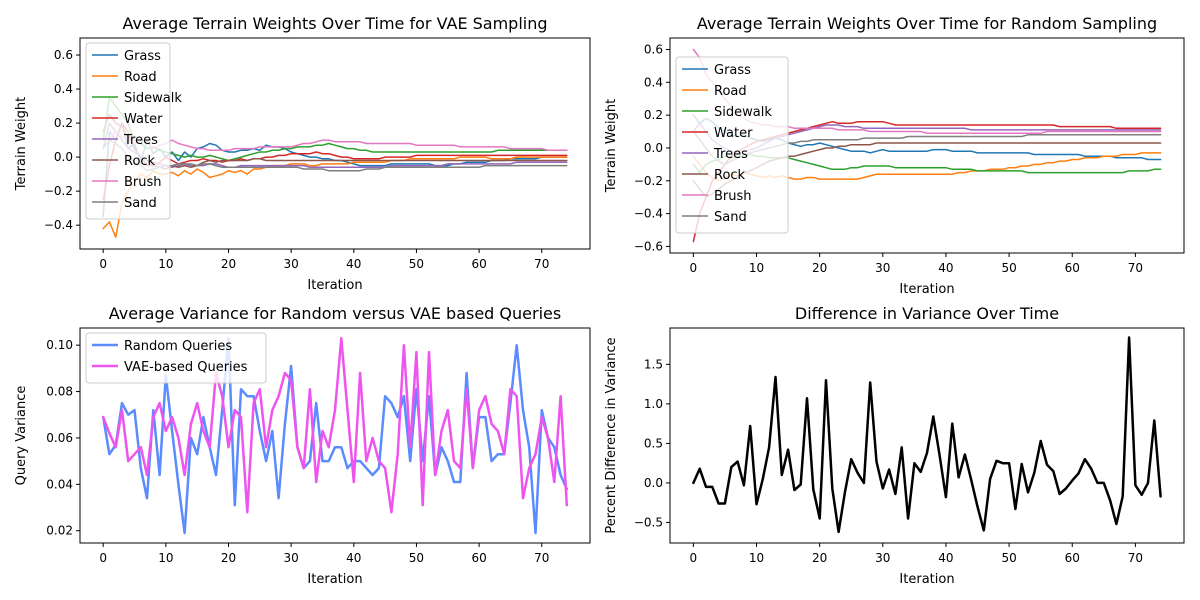 This screenshot has height=600, width=1200. Describe the element at coordinates (335, 425) in the screenshot. I see `series-line-vae-based-queries` at that location.